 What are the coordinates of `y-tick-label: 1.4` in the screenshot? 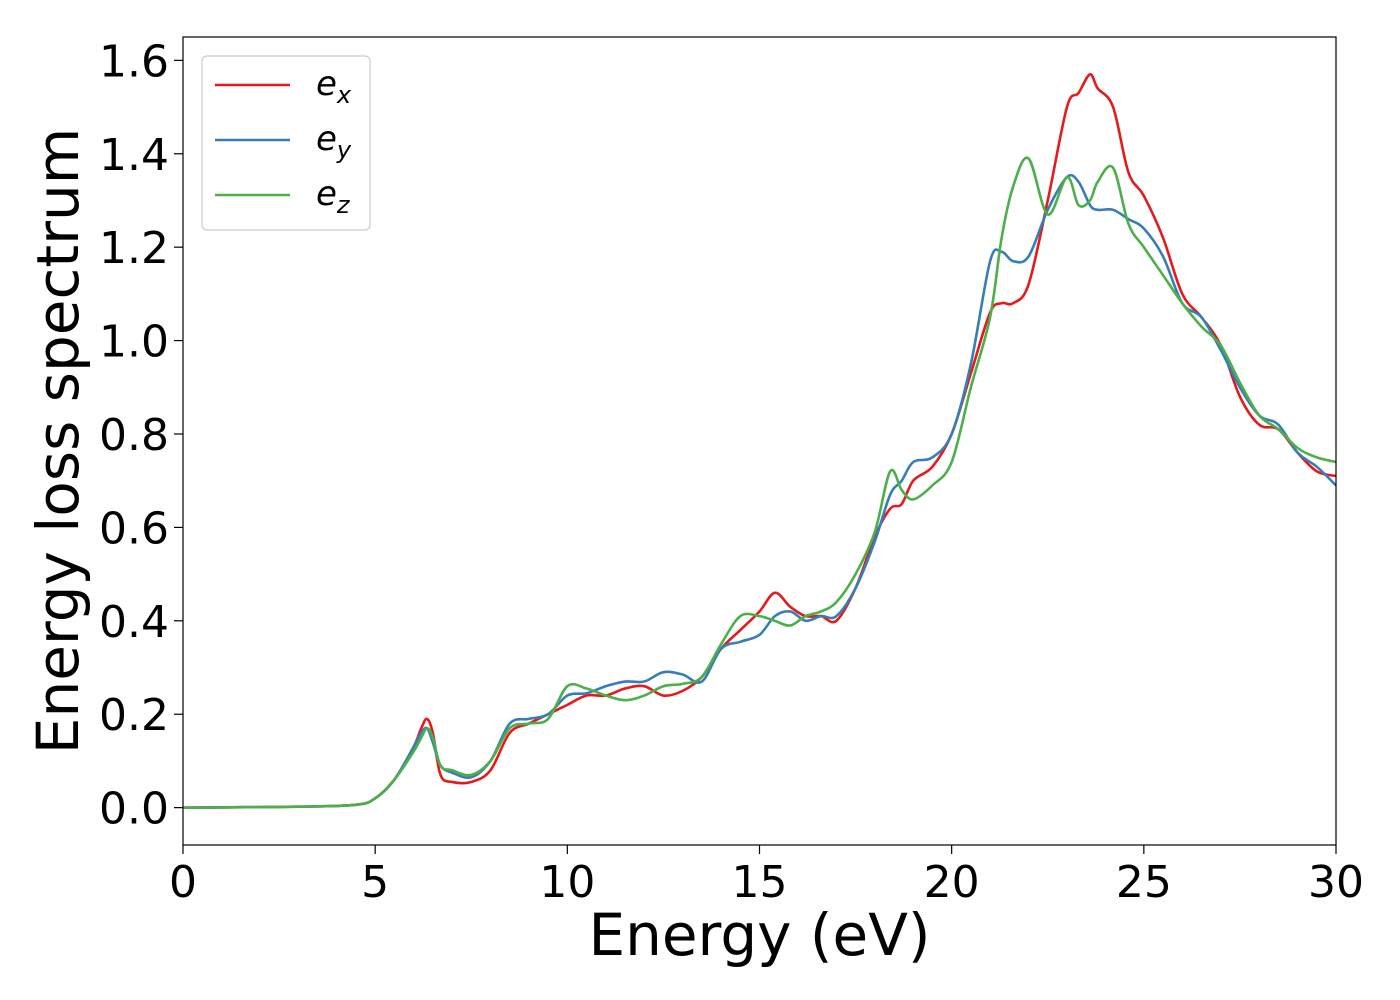 It's located at (134, 155).